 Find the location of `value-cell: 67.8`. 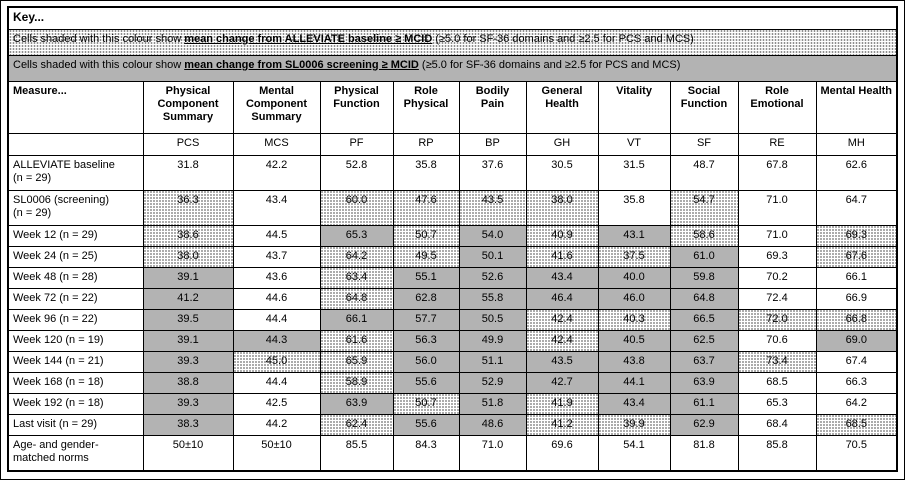

value-cell: 67.8 is located at coordinates (777, 172).